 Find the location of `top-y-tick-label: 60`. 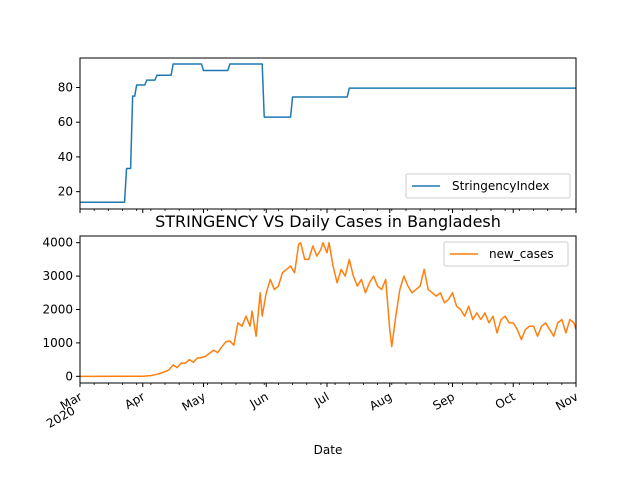

top-y-tick-label: 60 is located at coordinates (65, 122).